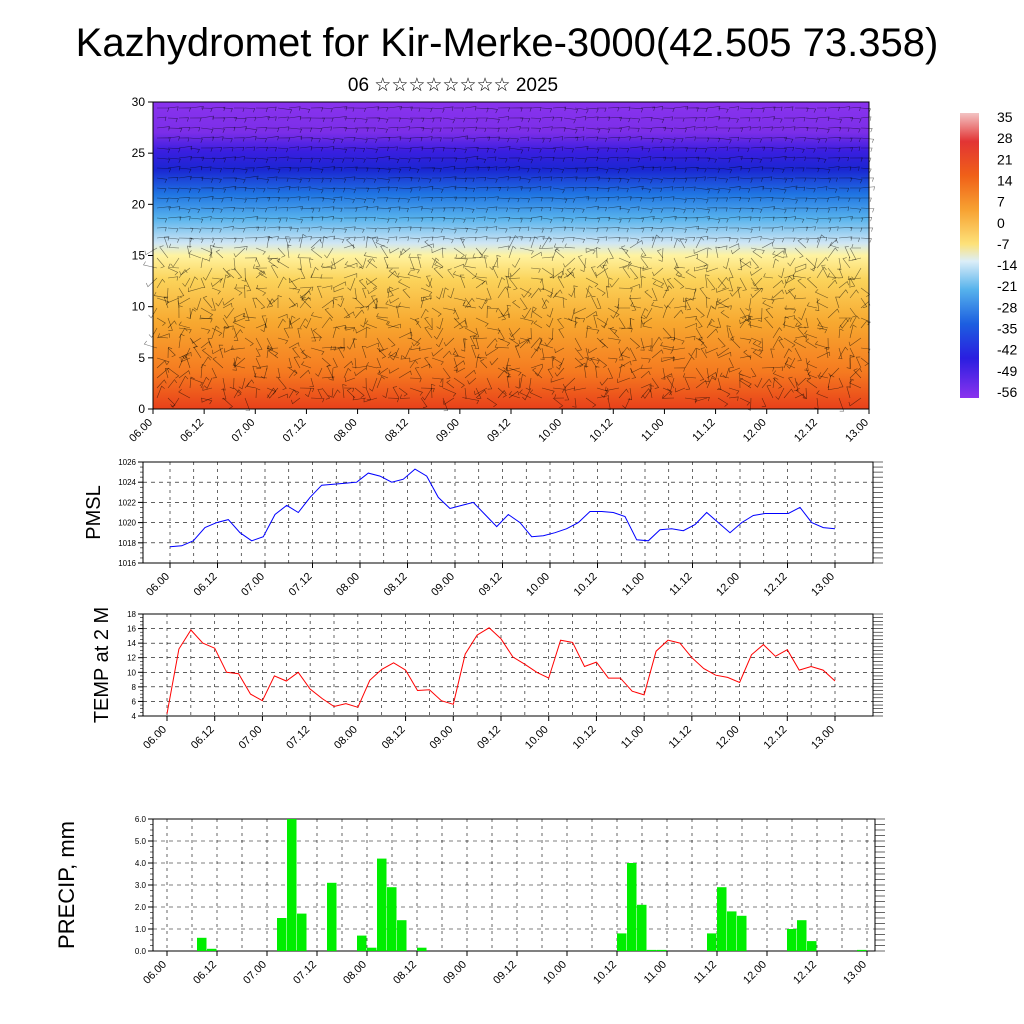 This screenshot has width=1024, height=1024. Describe the element at coordinates (253, 585) in the screenshot. I see `pmsl-xtick-label: 07.00` at that location.